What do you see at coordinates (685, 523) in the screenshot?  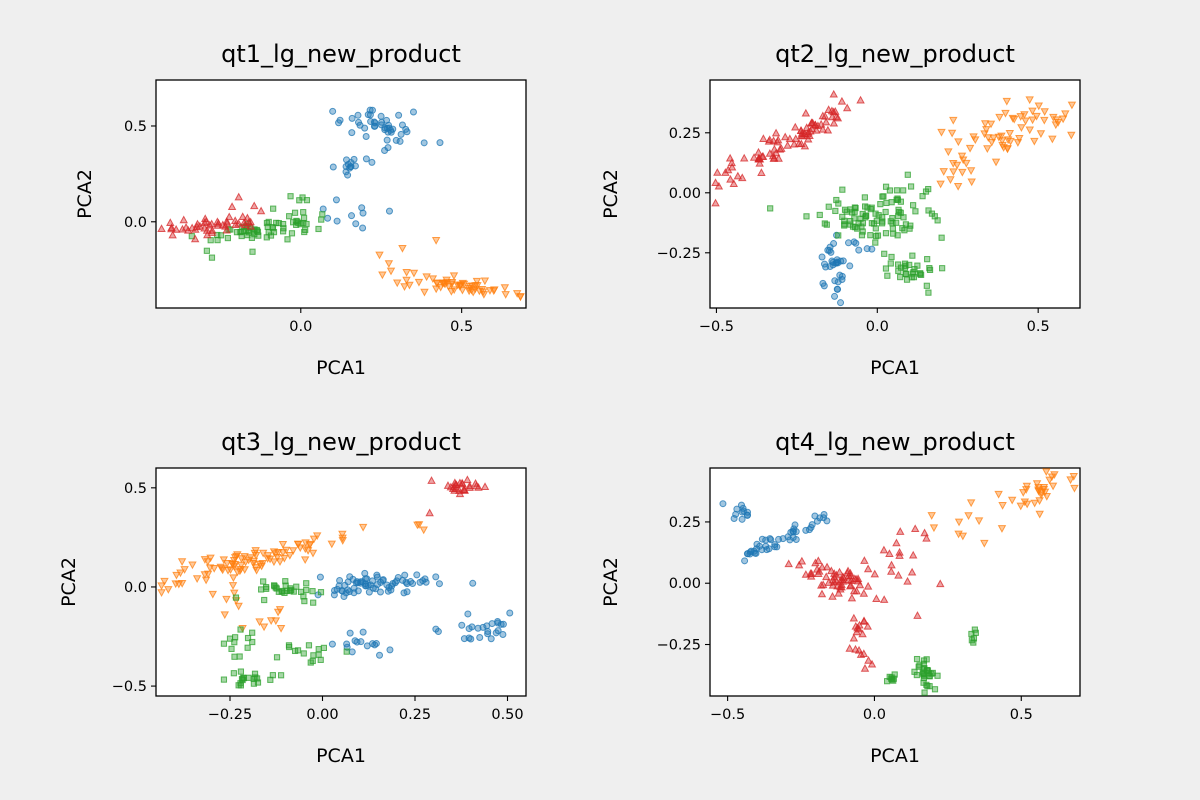 I see `y-tick-label: 0.25` at bounding box center [685, 523].